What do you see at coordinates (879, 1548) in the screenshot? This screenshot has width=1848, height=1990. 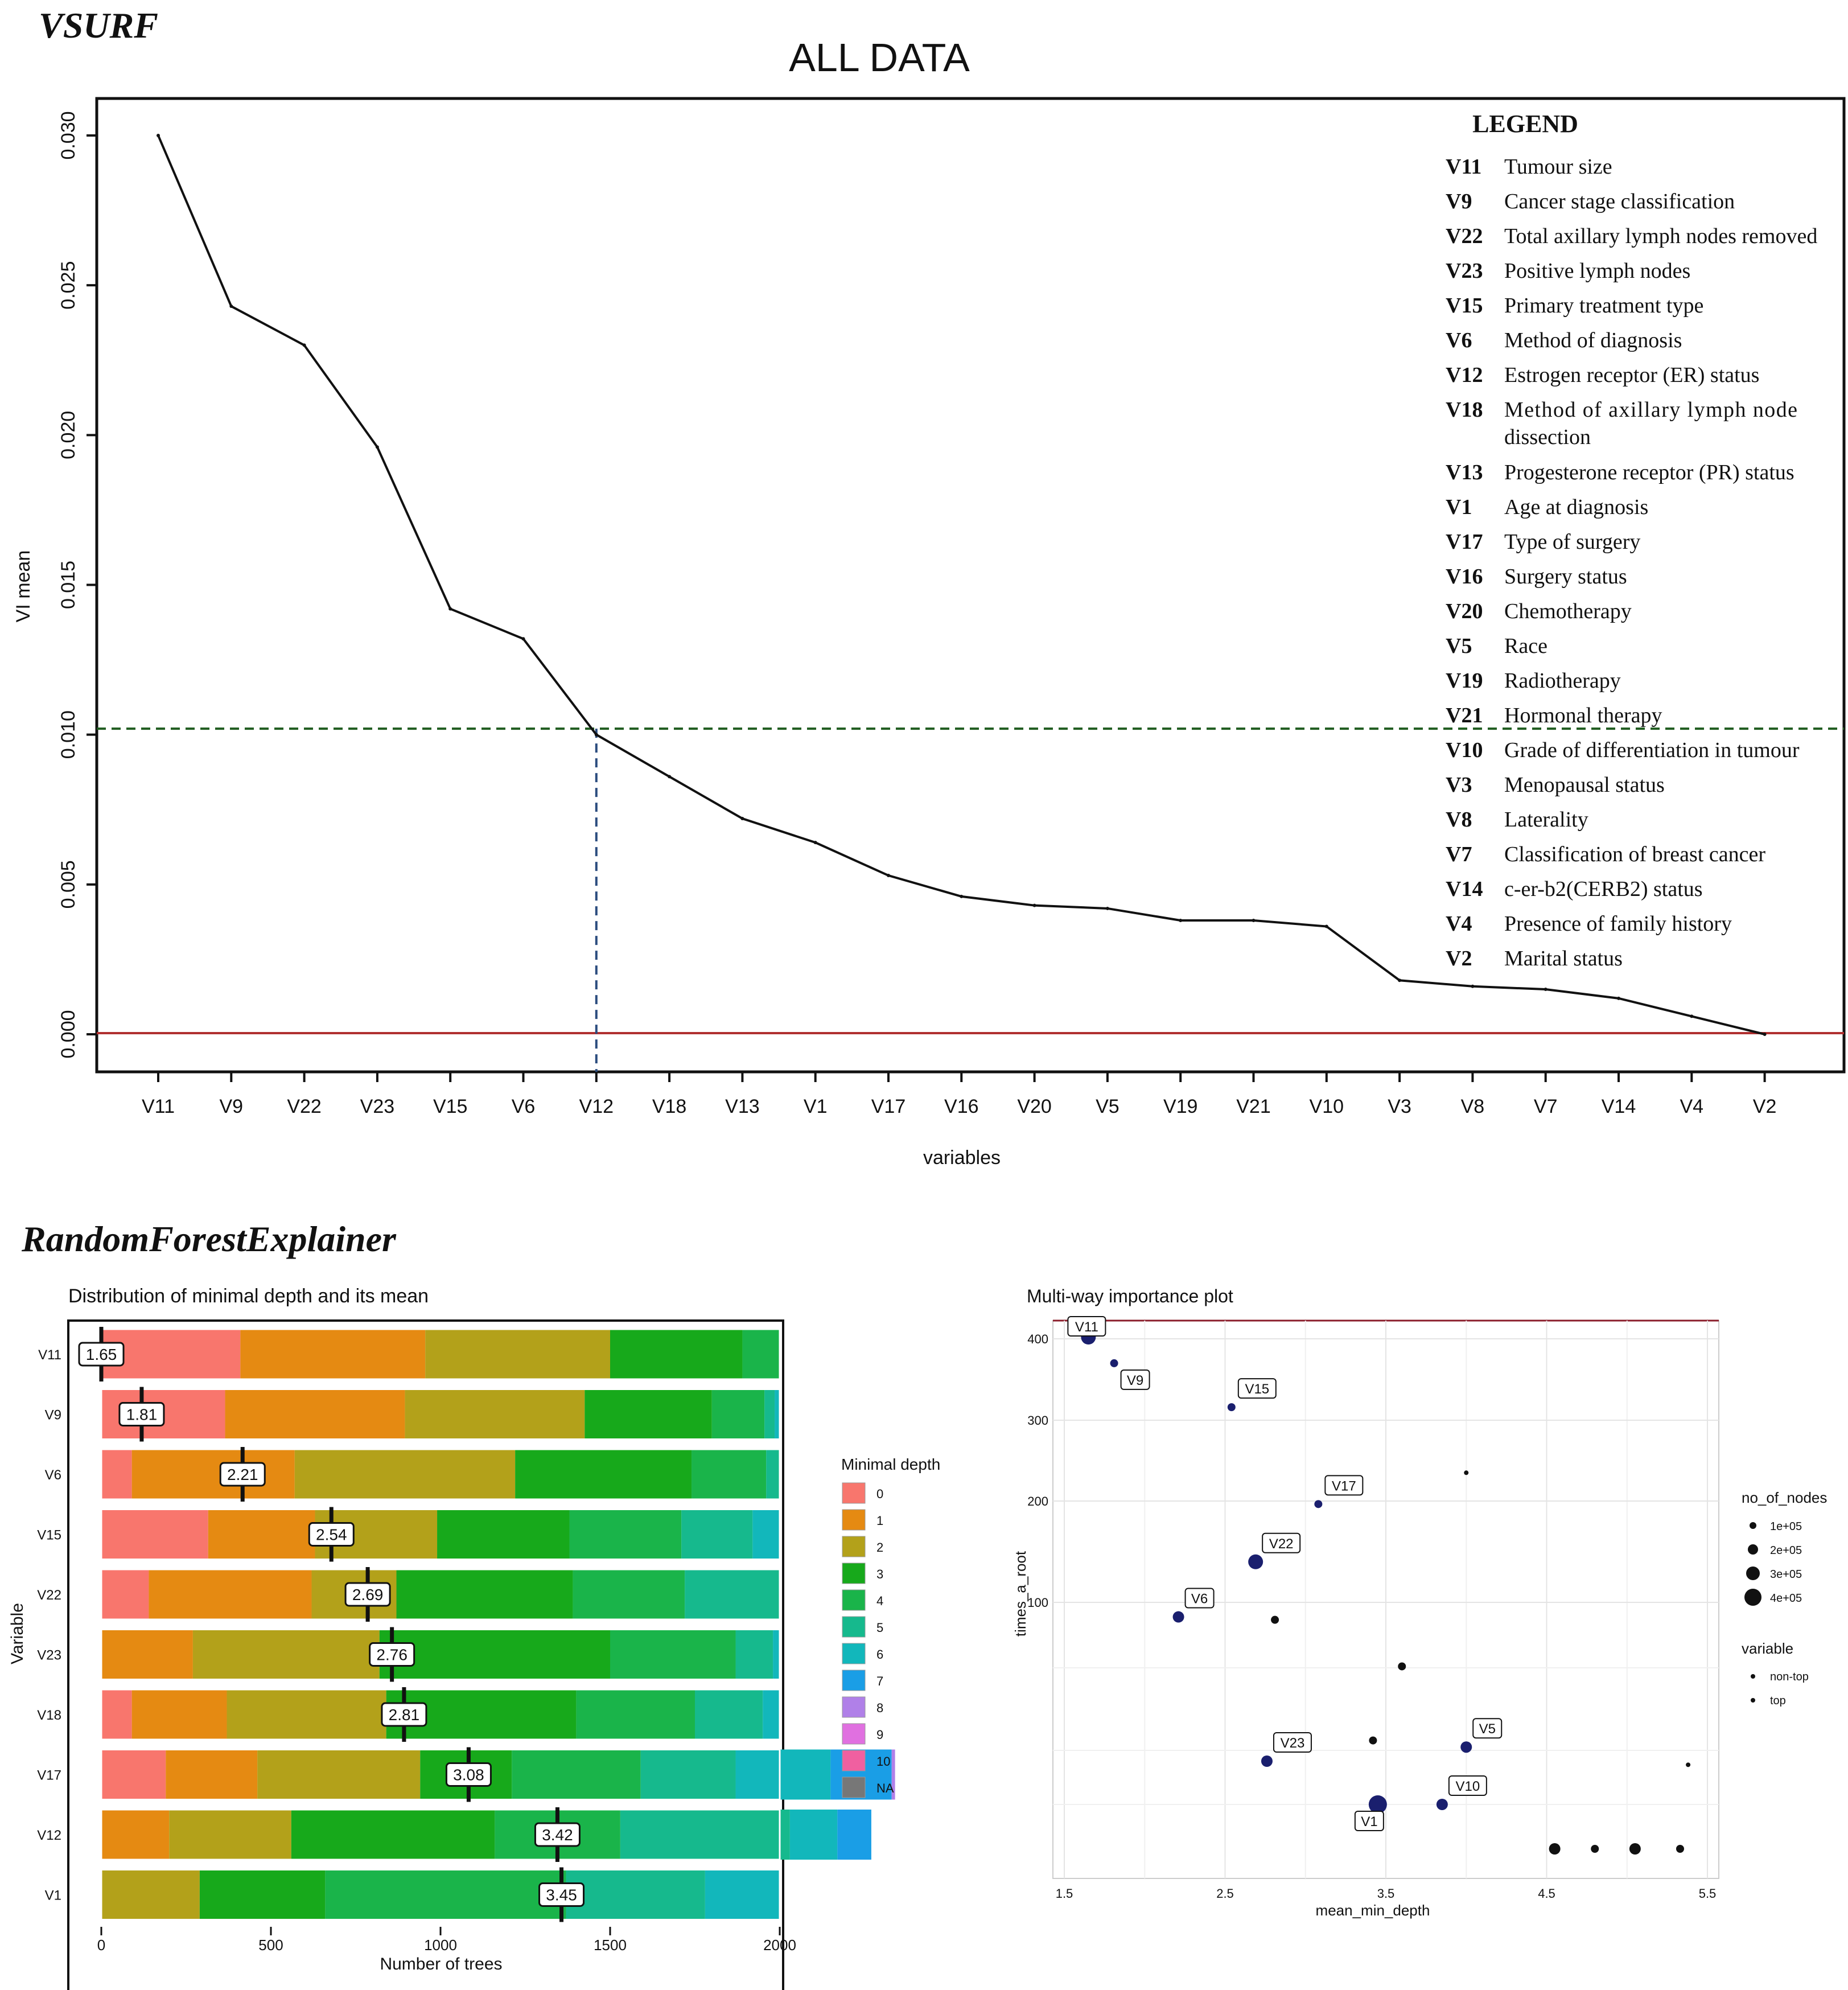 I see `depth-legend-label: 2` at bounding box center [879, 1548].